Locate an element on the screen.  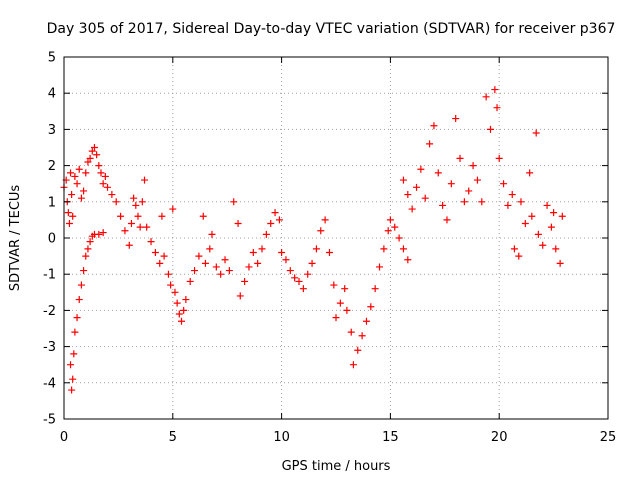
y-tick-label: 1 is located at coordinates (52, 202).